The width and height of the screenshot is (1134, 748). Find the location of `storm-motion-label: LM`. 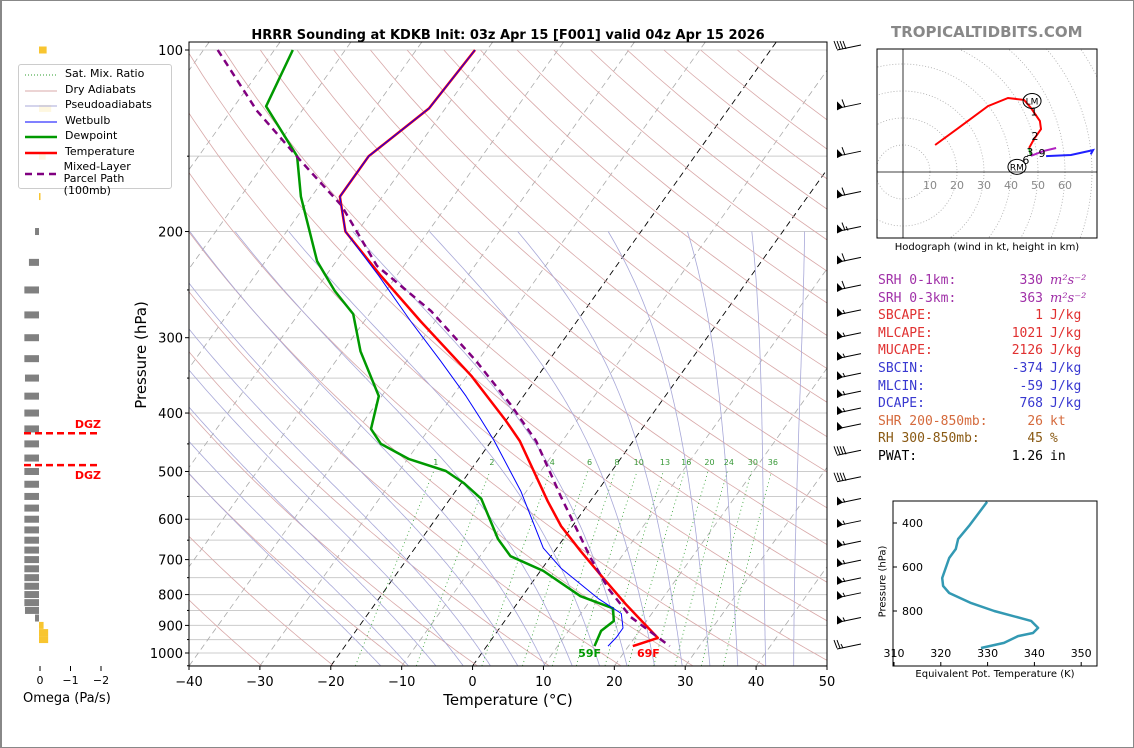

storm-motion-label: LM is located at coordinates (1032, 102).